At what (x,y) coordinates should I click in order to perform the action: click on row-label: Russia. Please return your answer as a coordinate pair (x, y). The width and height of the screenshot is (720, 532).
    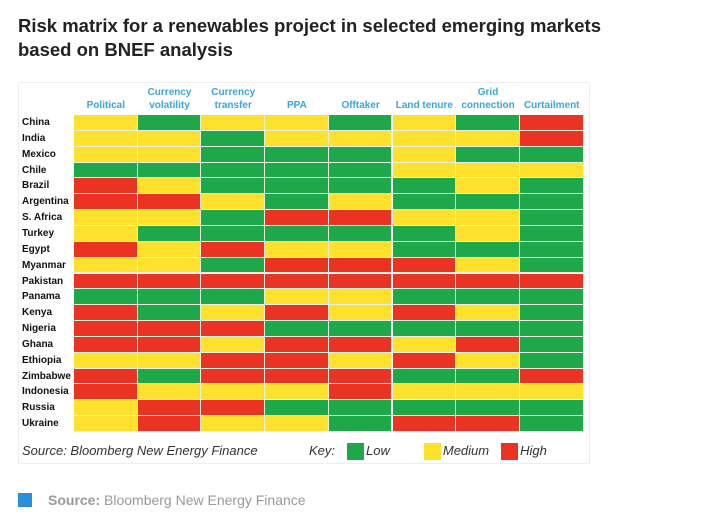
    Looking at the image, I should click on (38, 408).